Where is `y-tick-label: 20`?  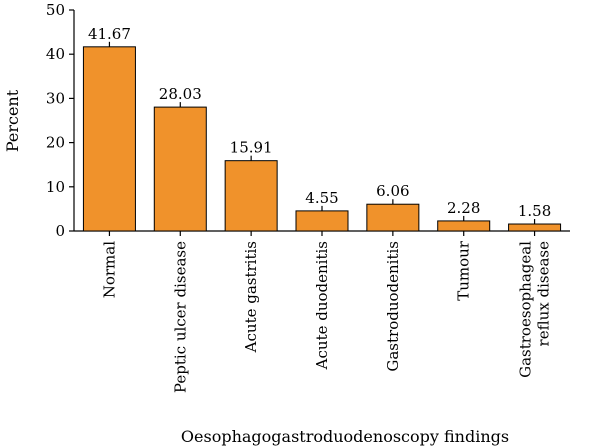
y-tick-label: 20 is located at coordinates (55, 143).